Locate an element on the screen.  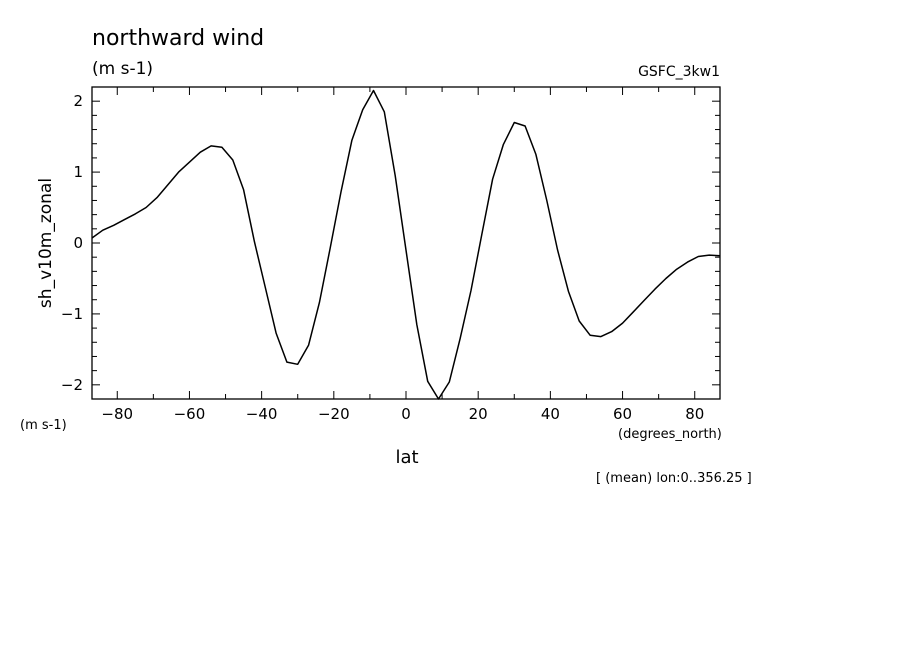
units-label: (m s-1) is located at coordinates (122, 69).